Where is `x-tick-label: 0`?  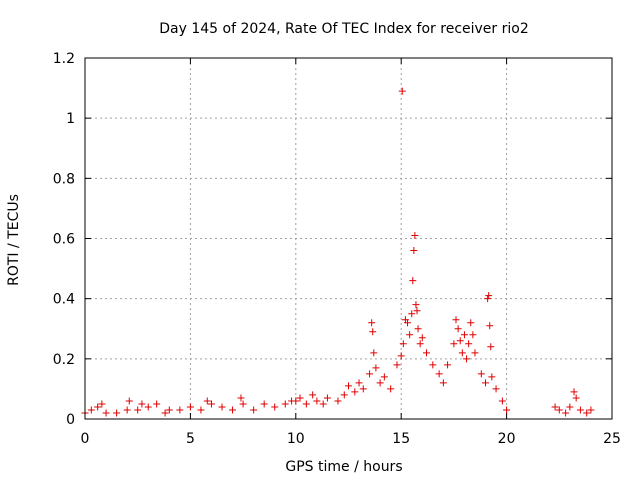 x-tick-label: 0 is located at coordinates (85, 439).